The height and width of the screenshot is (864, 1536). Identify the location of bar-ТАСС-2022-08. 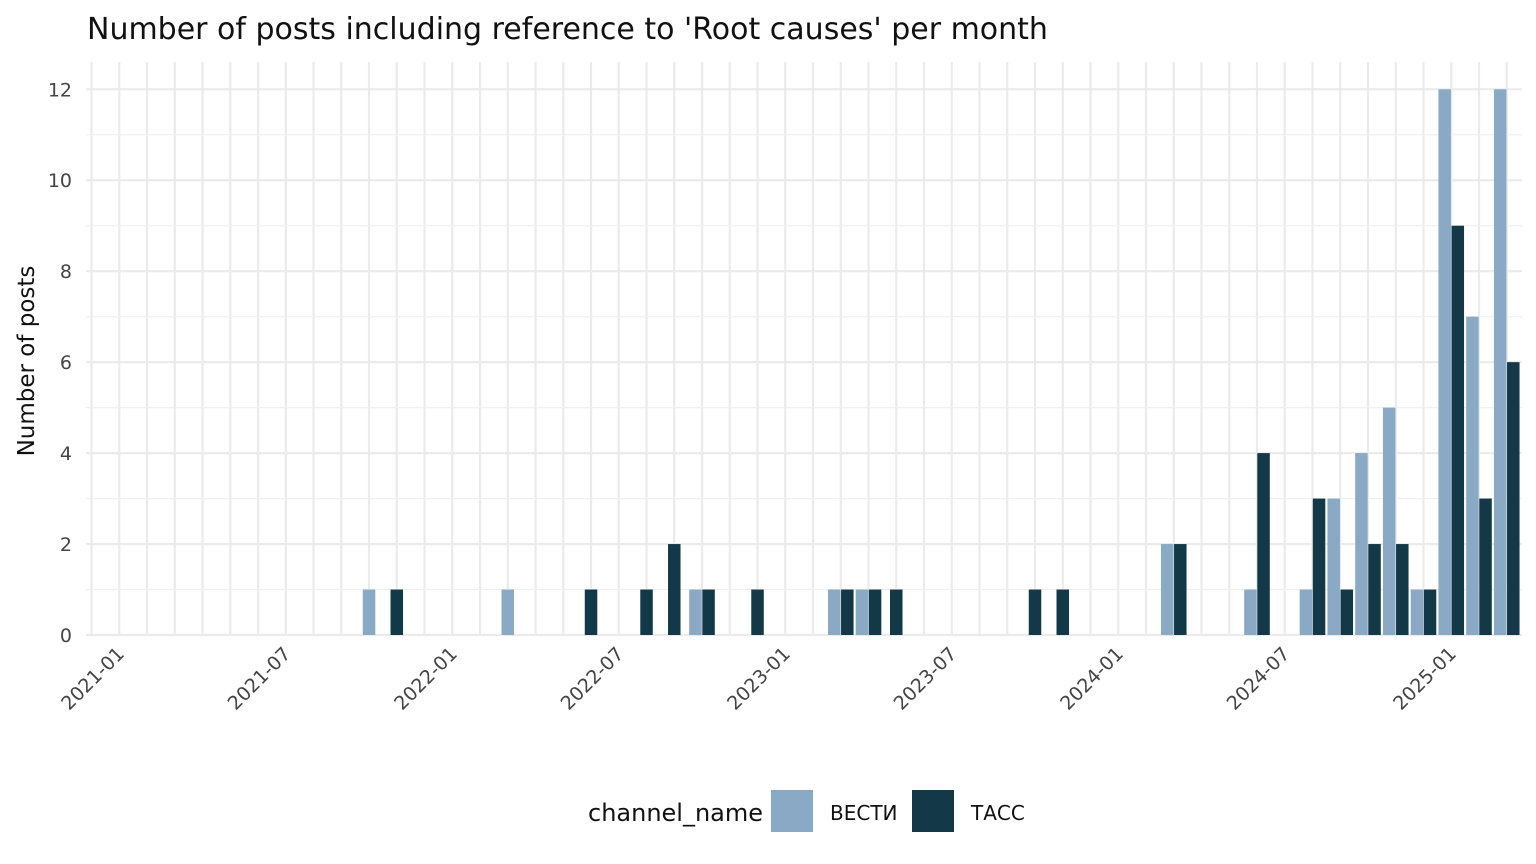
(646, 612).